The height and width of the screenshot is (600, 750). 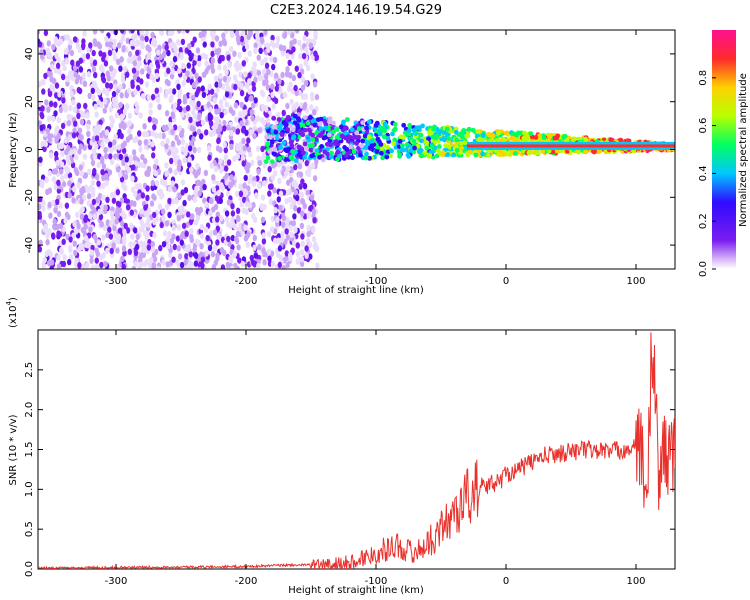 I want to click on snr-y-label: SNR (10 * v/v), so click(x=13, y=449).